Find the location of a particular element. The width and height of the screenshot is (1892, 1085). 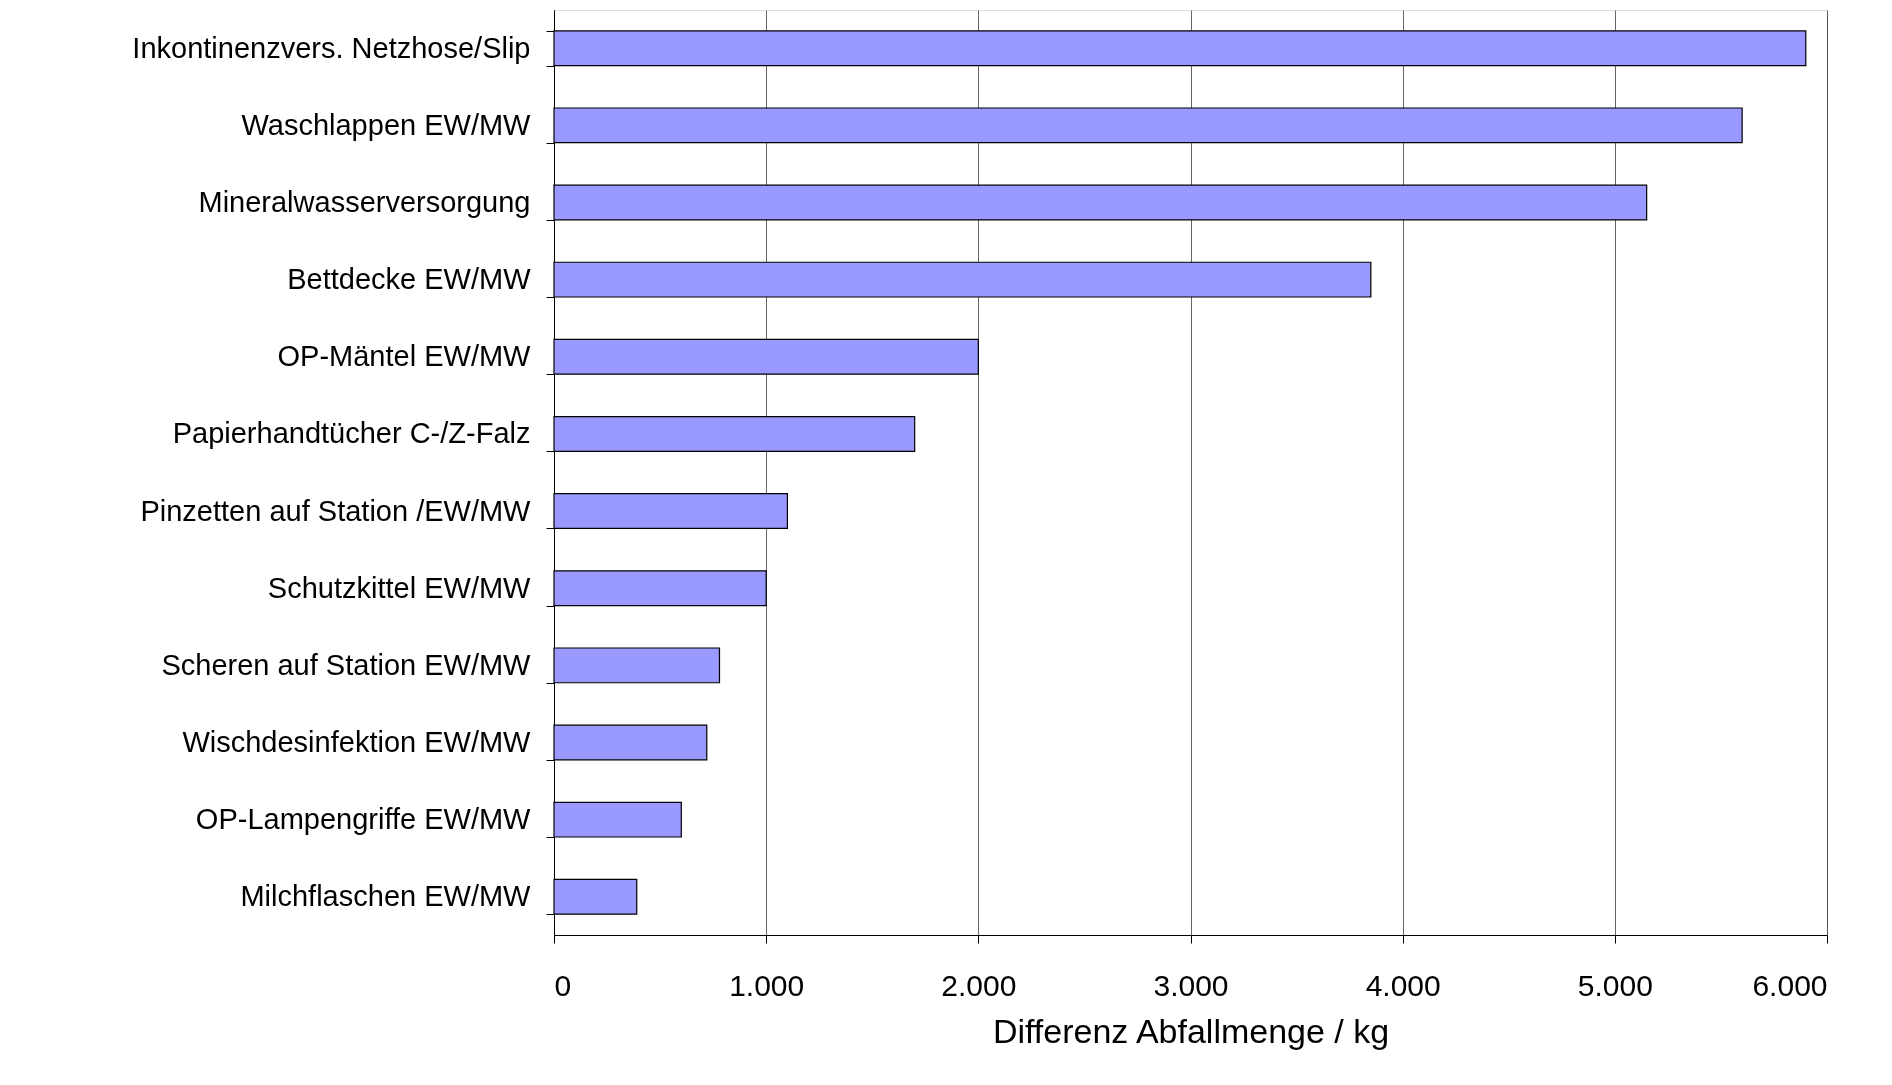

x-tick-label: 3.000 is located at coordinates (1191, 985).